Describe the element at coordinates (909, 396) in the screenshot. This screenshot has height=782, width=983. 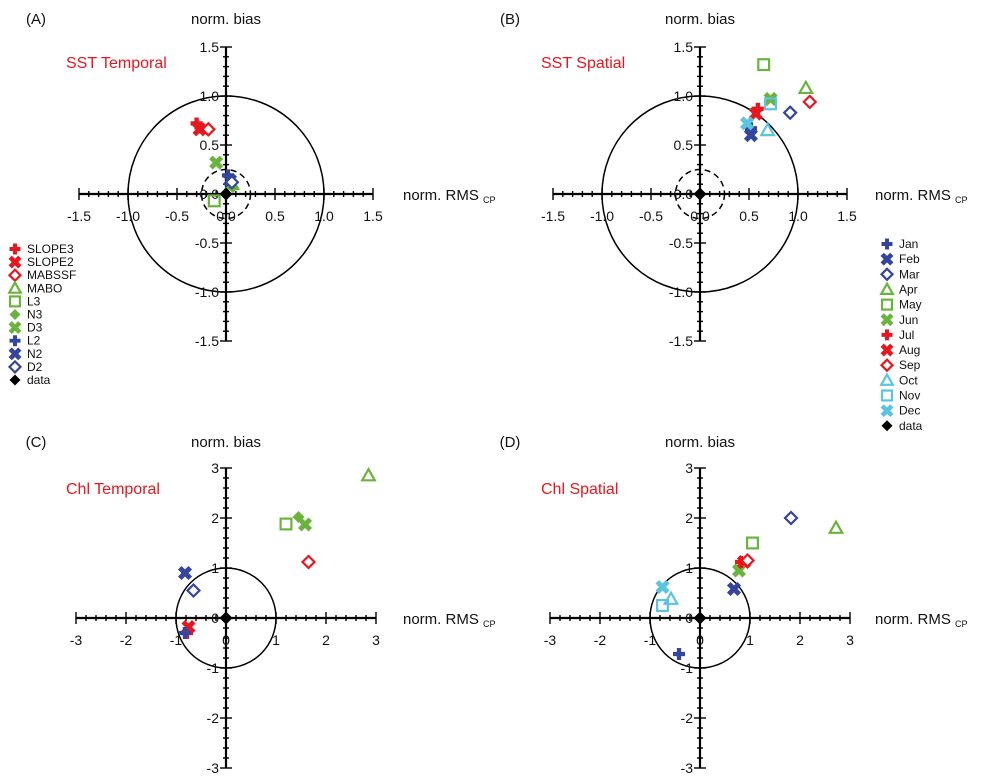
I see `legend-label: Nov` at that location.